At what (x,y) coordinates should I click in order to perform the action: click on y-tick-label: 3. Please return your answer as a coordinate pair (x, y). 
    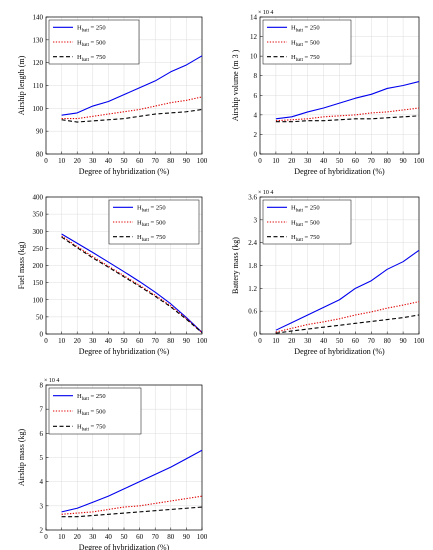
    Looking at the image, I should click on (256, 220).